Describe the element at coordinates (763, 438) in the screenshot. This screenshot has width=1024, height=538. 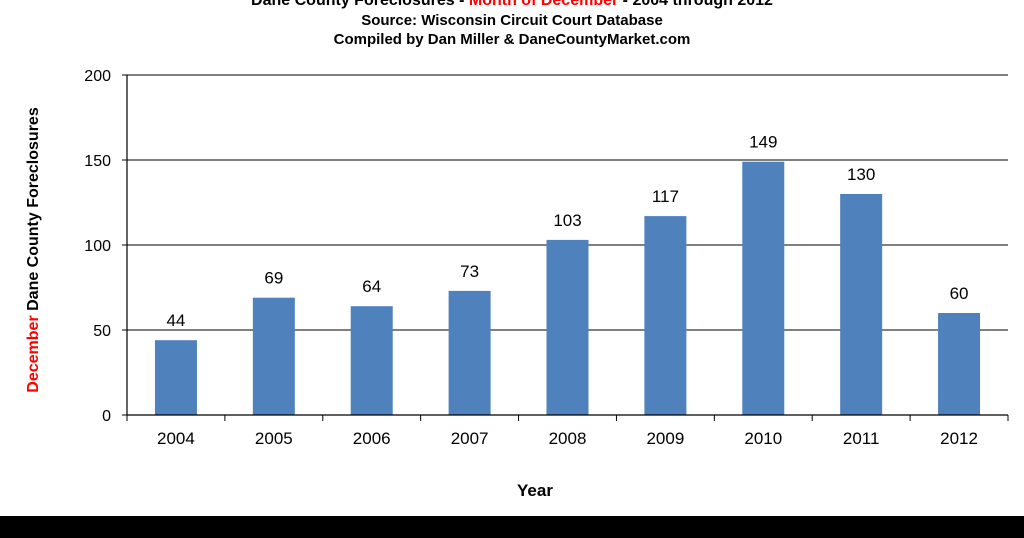
I see `x-tick-label: 2010` at that location.